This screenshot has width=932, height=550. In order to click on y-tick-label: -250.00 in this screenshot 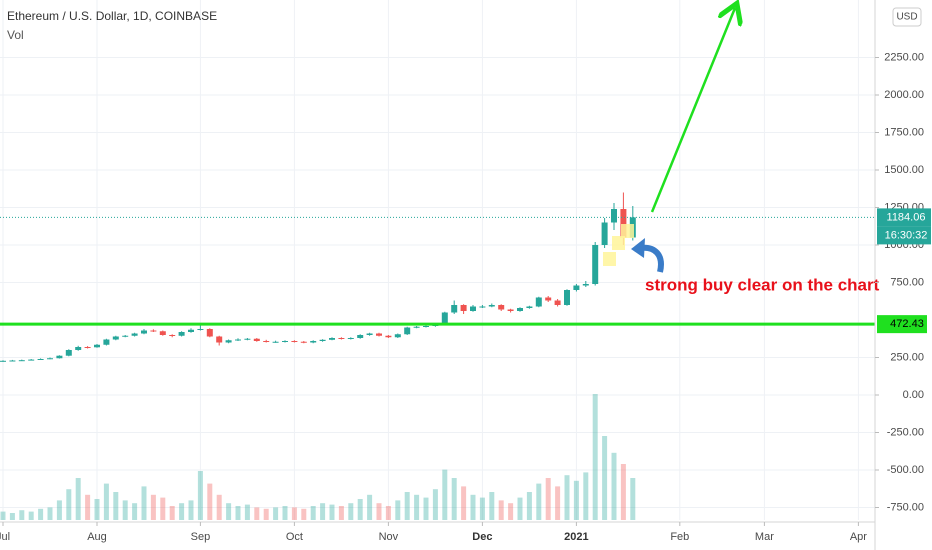, I will do `click(905, 432)`.